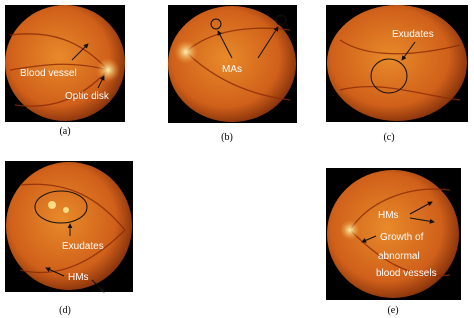 The image size is (474, 318). I want to click on caption: (d), so click(65, 310).